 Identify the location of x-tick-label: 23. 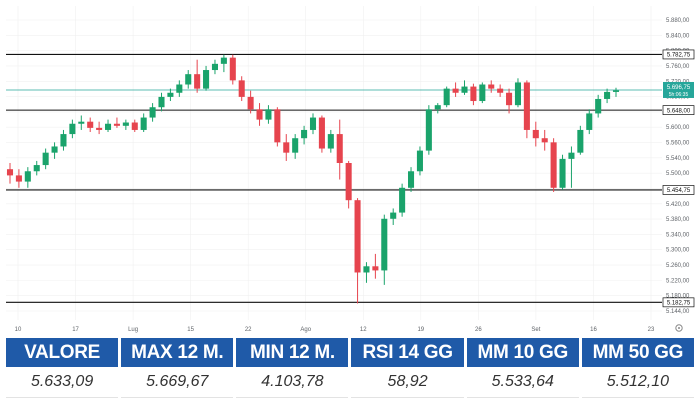
(651, 330).